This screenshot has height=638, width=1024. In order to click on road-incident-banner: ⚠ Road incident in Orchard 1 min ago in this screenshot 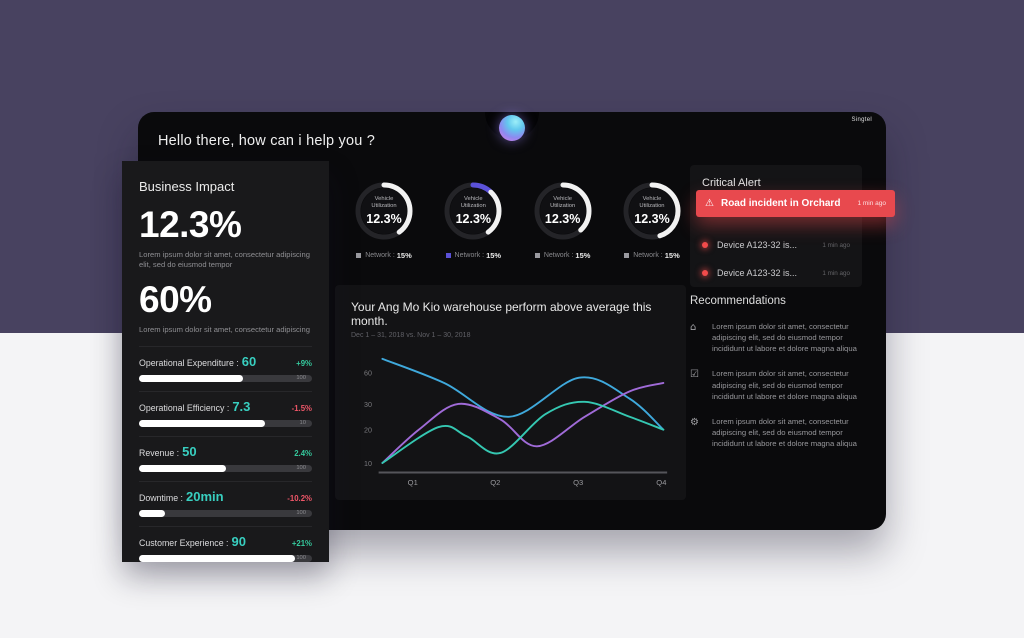, I will do `click(795, 203)`.